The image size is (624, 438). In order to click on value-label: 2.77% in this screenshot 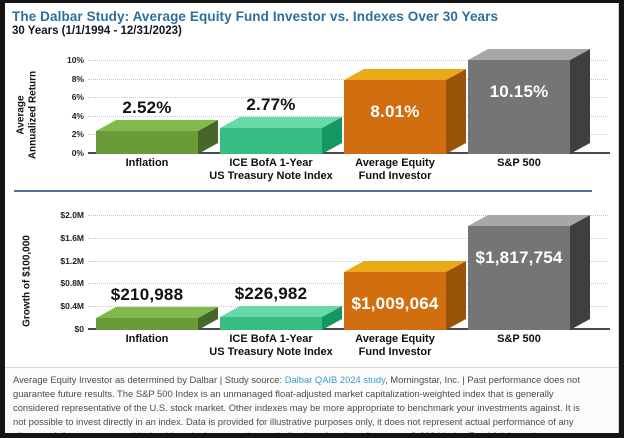, I will do `click(271, 104)`.